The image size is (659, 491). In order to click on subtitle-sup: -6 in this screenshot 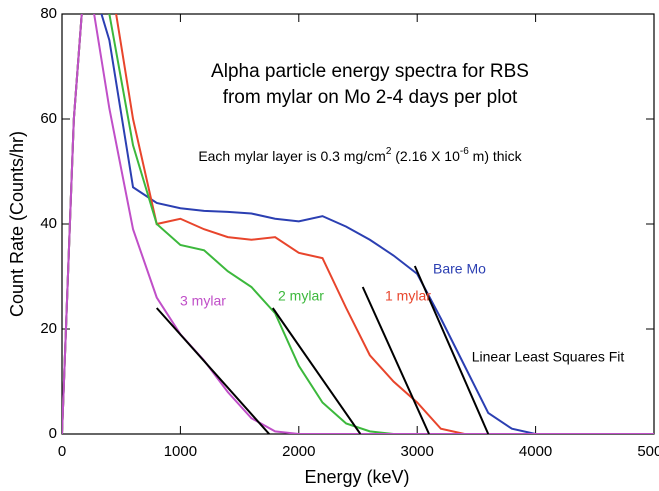, I will do `click(464, 151)`.